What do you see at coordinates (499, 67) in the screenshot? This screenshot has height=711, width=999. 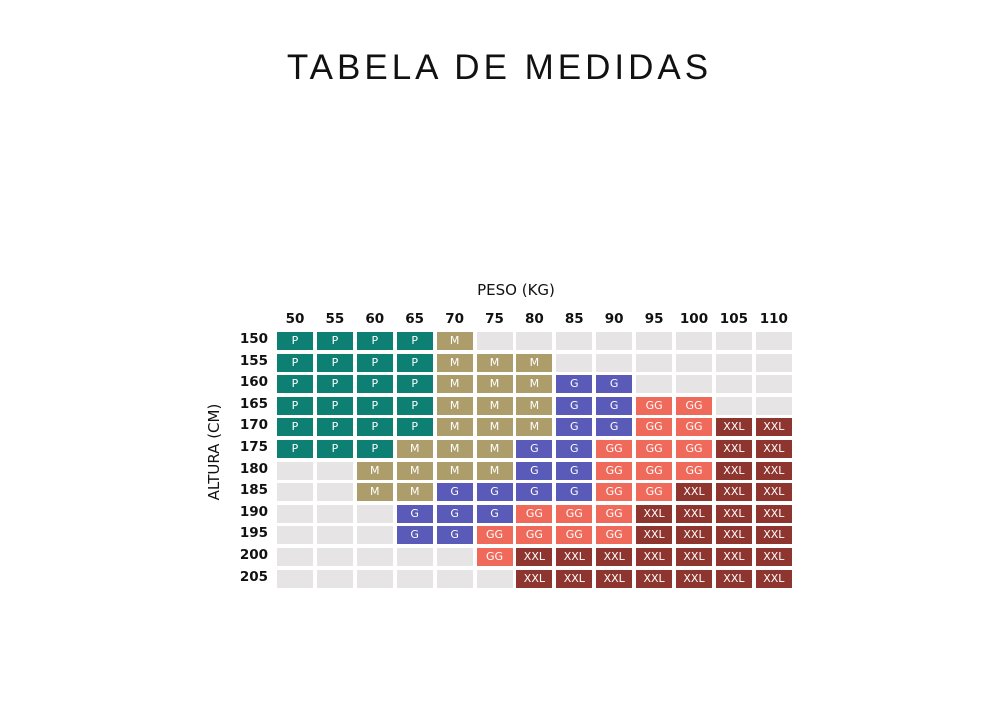 I see `page-title: TABELA DE MEDIDAS` at bounding box center [499, 67].